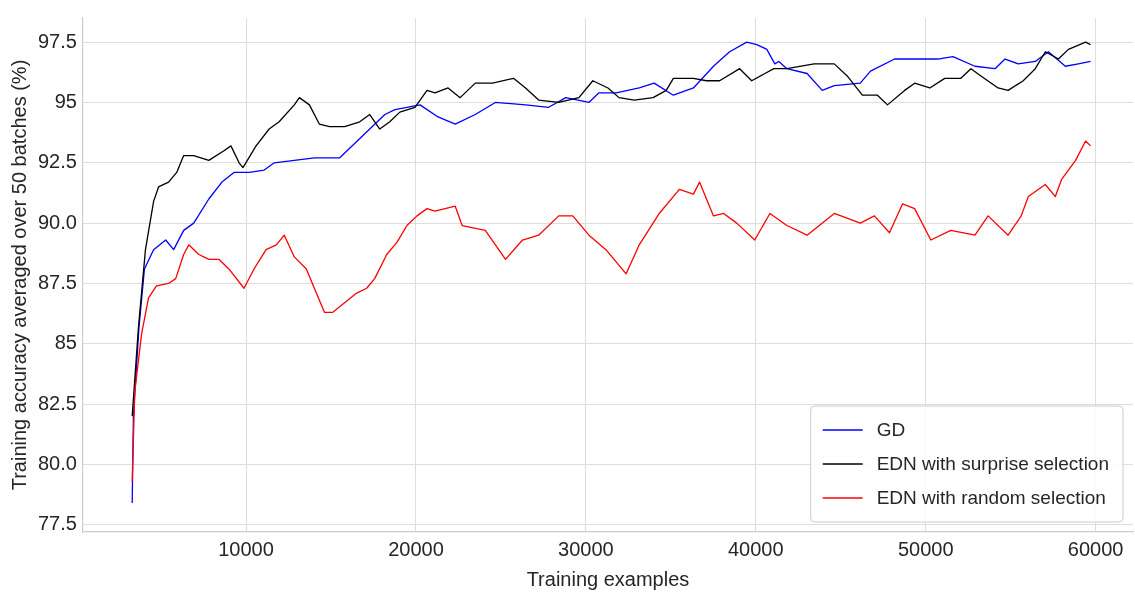 Image resolution: width=1135 pixels, height=592 pixels. Describe the element at coordinates (416, 548) in the screenshot. I see `x-tick-label: 20000` at that location.